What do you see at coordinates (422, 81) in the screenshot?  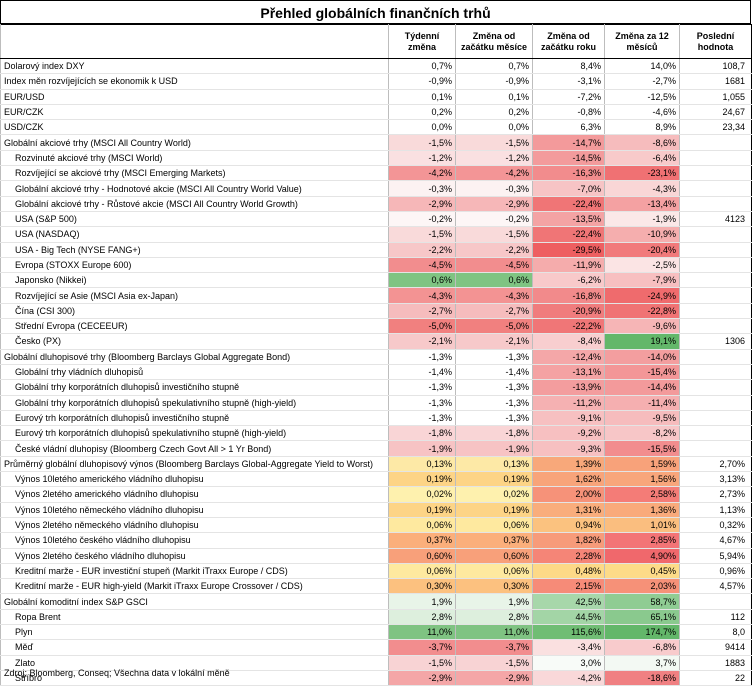 I see `change-cell: -0,9%` at bounding box center [422, 81].